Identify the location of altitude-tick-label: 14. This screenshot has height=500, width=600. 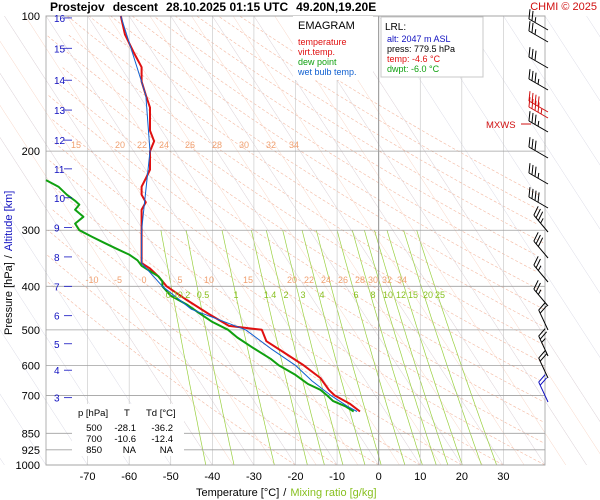
(60, 81).